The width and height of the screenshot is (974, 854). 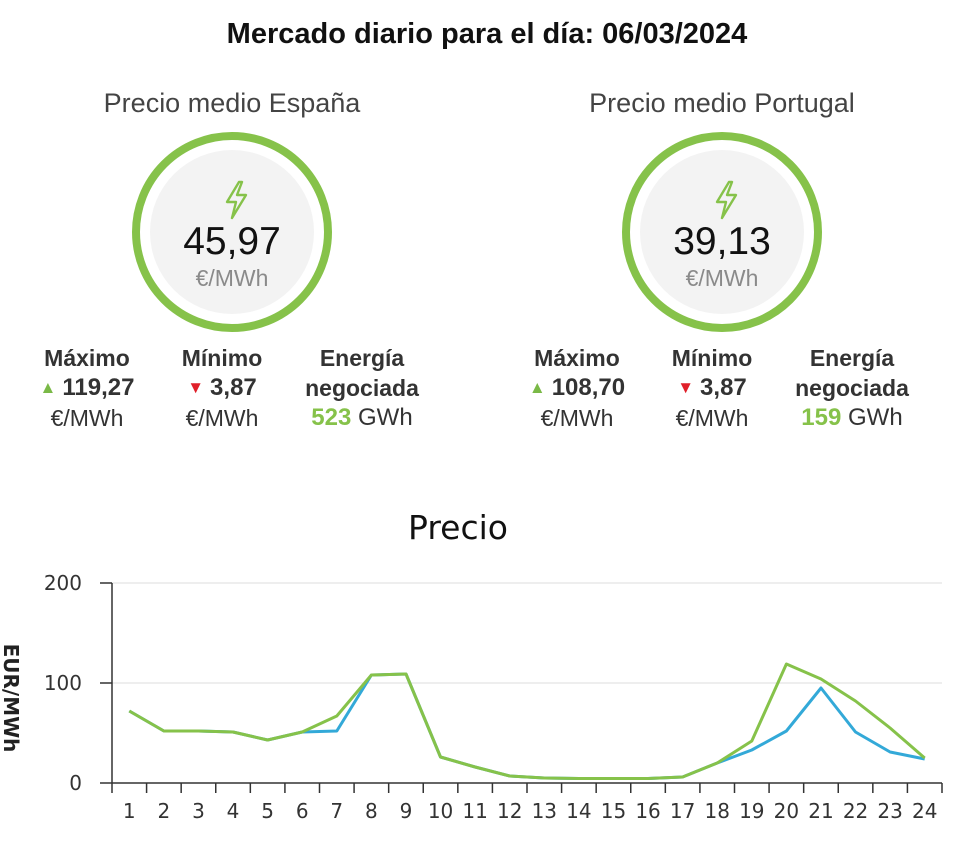 What do you see at coordinates (164, 811) in the screenshot?
I see `x-tick-label: 2` at bounding box center [164, 811].